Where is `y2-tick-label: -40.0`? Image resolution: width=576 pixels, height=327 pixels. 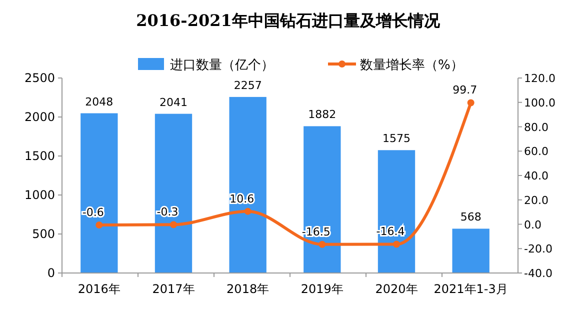 y2-tick-label: -40.0 is located at coordinates (538, 273).